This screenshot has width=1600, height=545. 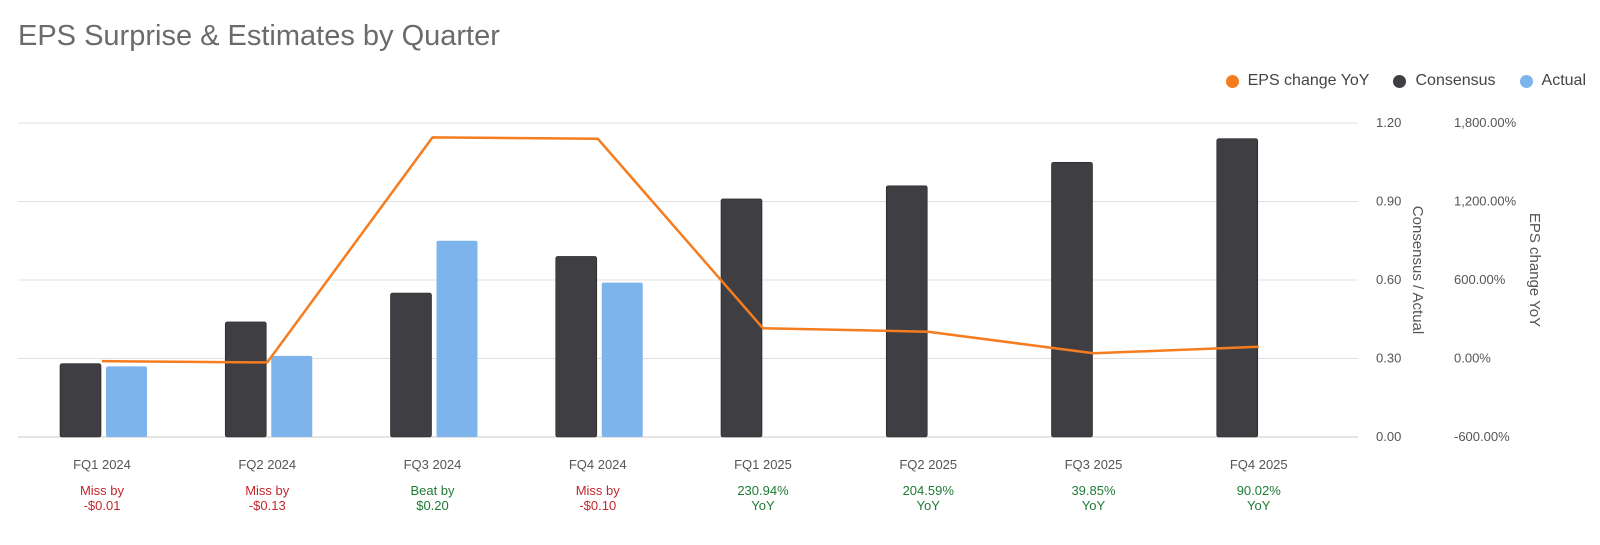 What do you see at coordinates (1072, 299) in the screenshot?
I see `bar-consensus-fq3-2025` at bounding box center [1072, 299].